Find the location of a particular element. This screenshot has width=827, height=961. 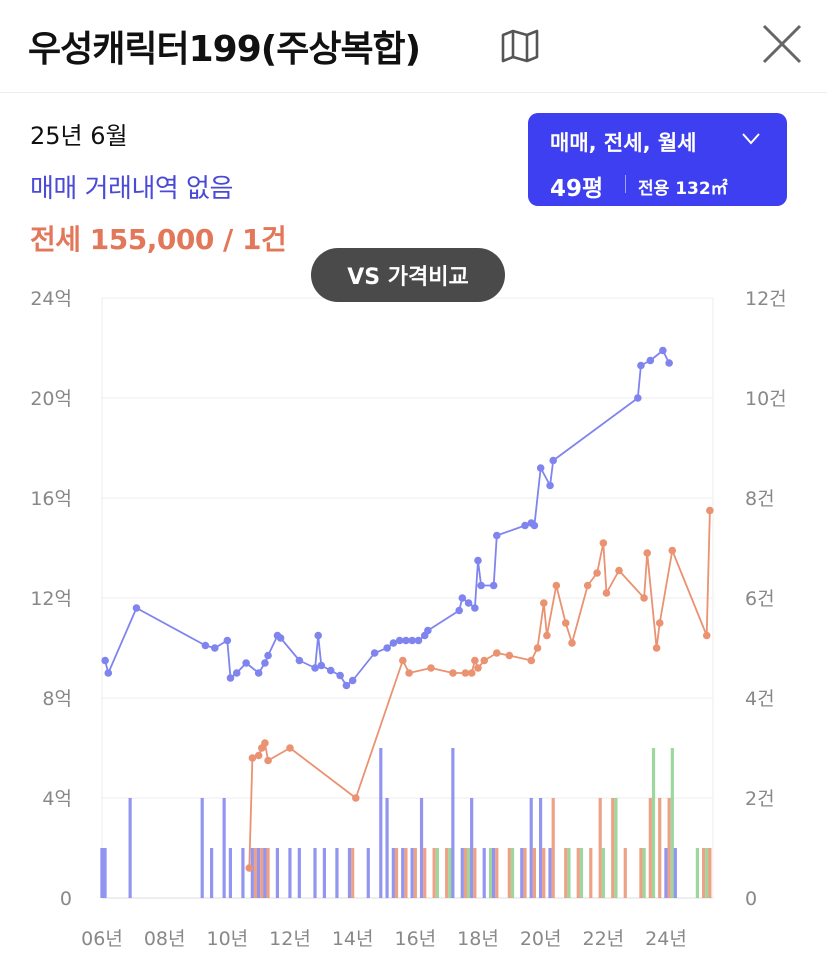

x-tick-label: 18년 is located at coordinates (478, 939).